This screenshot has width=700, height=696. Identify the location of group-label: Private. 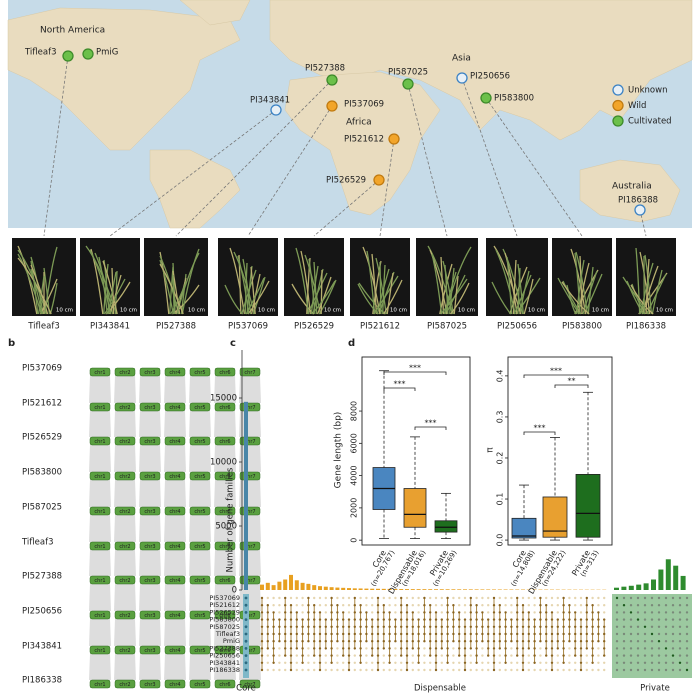
(655, 689).